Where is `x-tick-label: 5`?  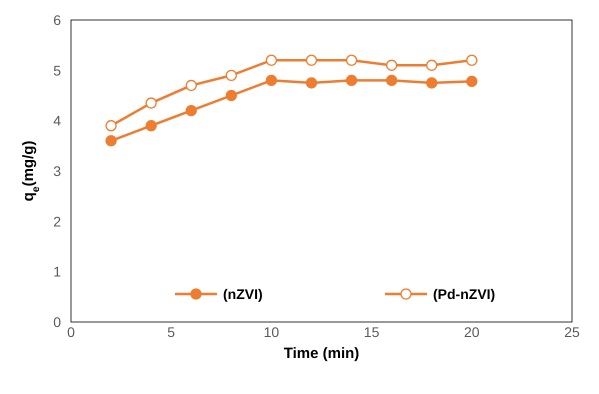 x-tick-label: 5 is located at coordinates (171, 332).